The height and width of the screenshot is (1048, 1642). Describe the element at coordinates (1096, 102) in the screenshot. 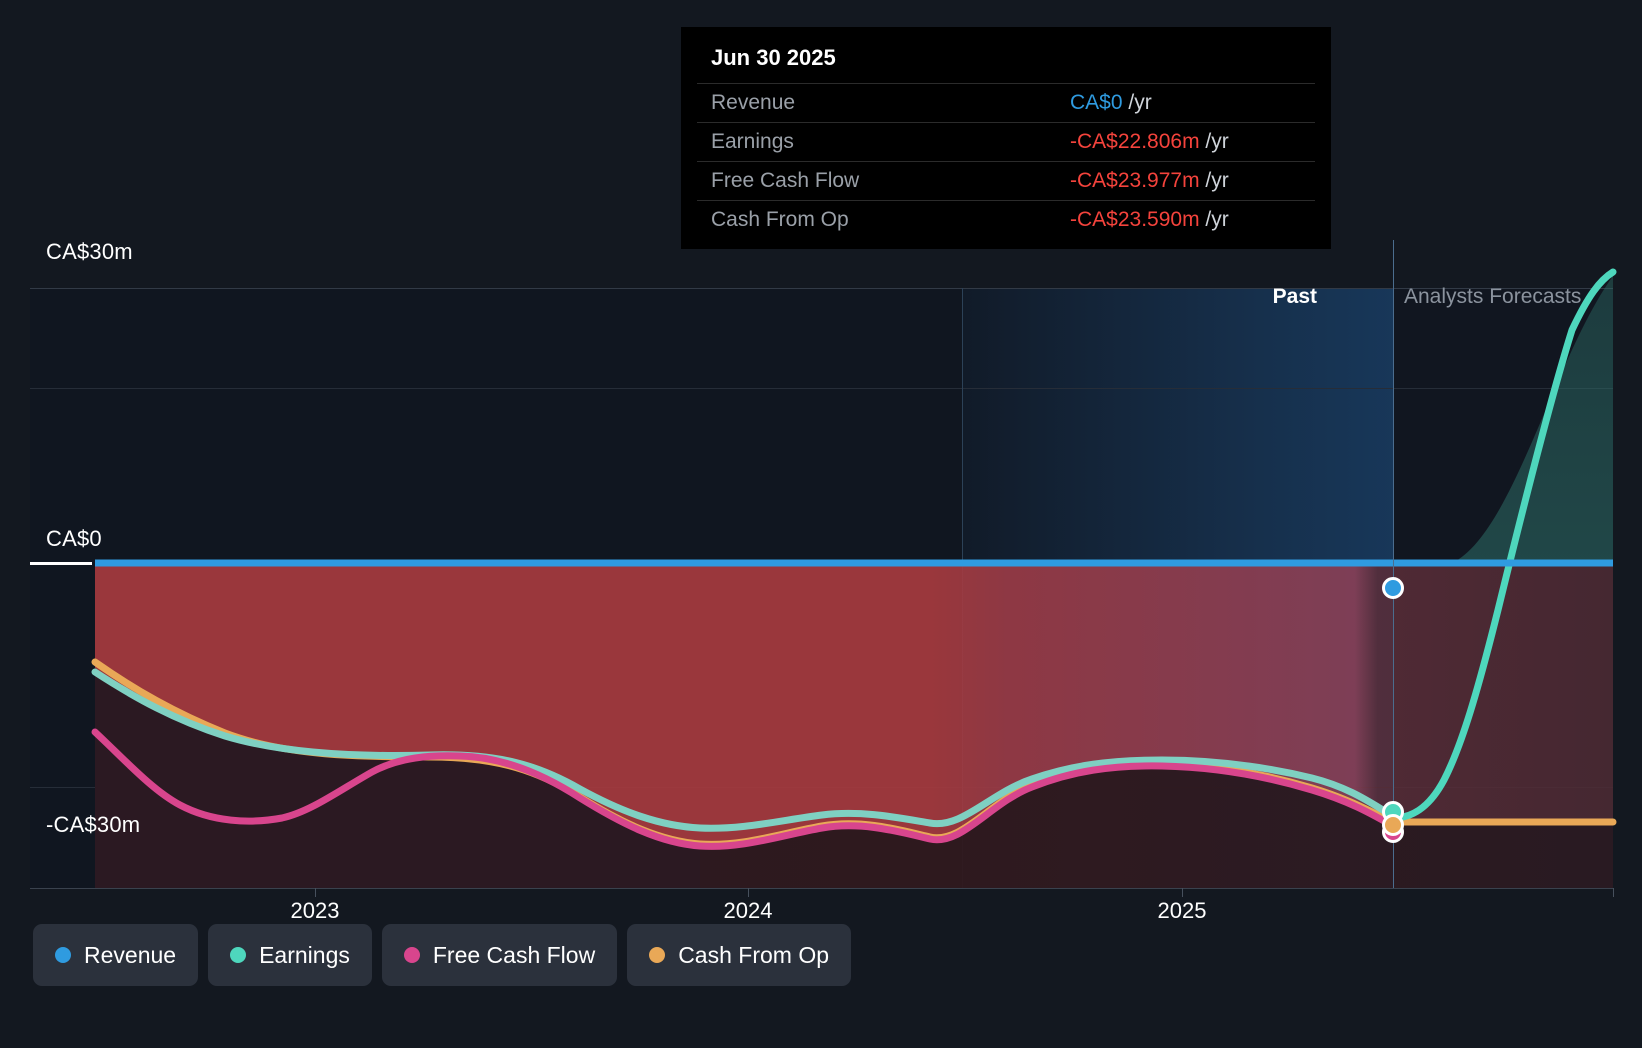

I see `tooltip-row-amount: CA$0` at that location.